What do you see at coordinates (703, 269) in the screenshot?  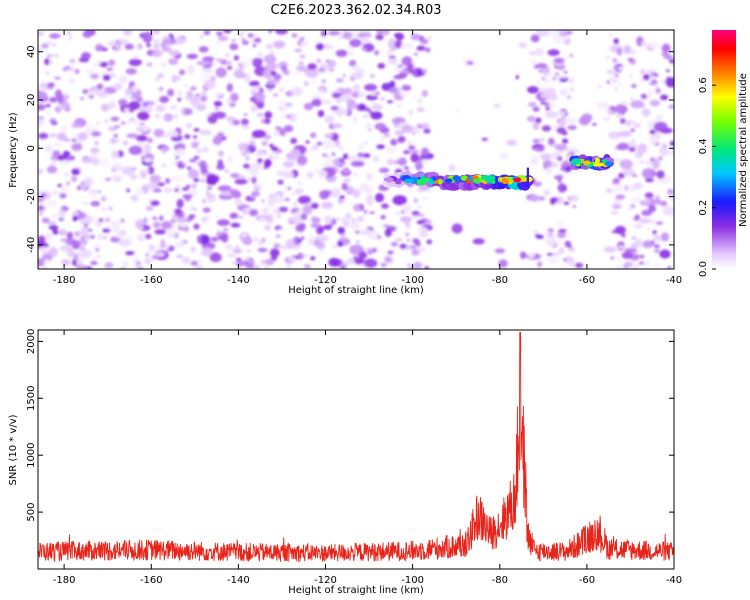 I see `colorbar-tick-label: 0.0` at bounding box center [703, 269].